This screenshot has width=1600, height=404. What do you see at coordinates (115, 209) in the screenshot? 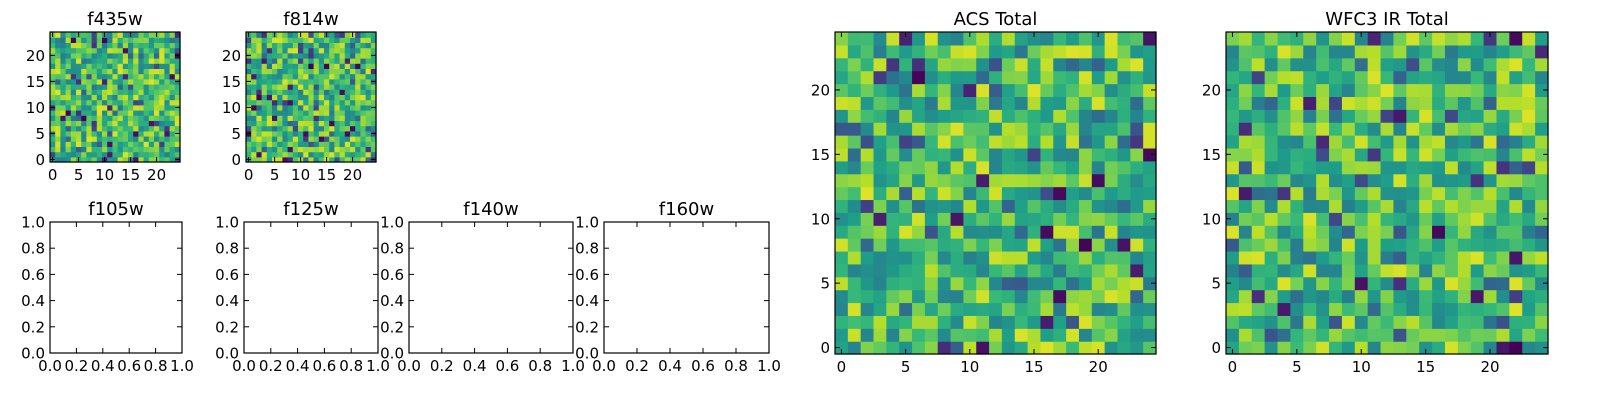
I see `panel-title: f105w` at bounding box center [115, 209].